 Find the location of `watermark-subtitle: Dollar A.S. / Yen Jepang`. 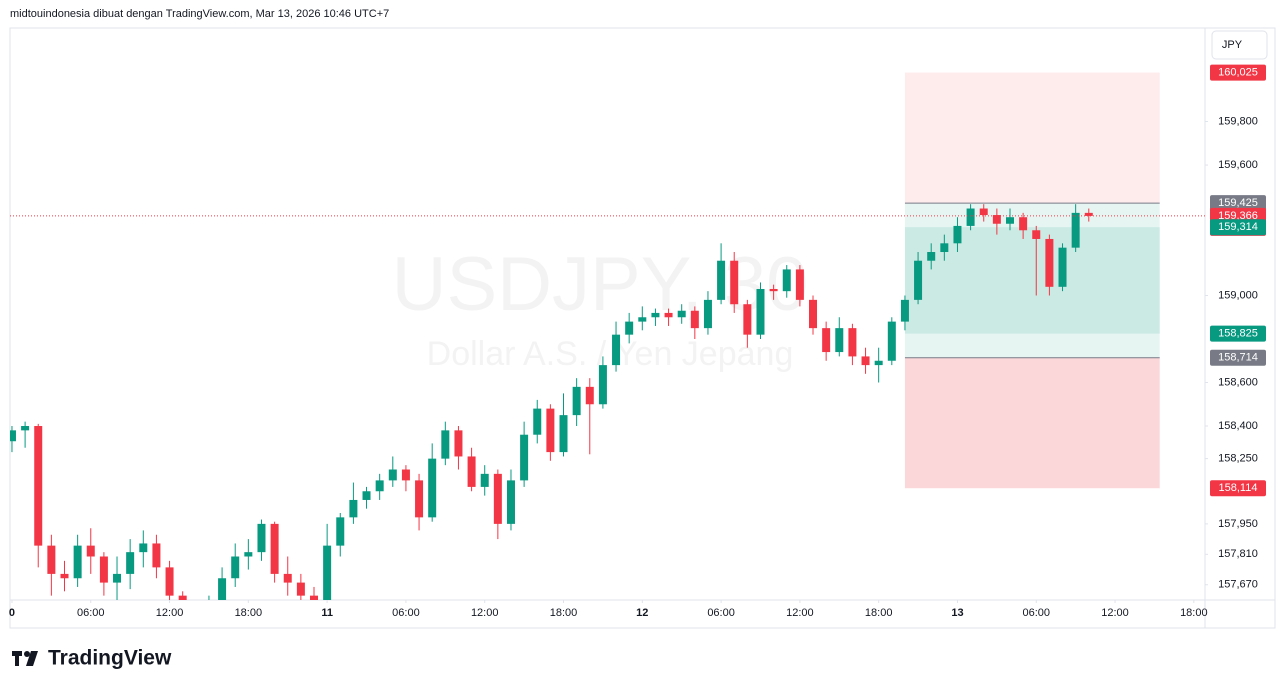

watermark-subtitle: Dollar A.S. / Yen Jepang is located at coordinates (610, 354).